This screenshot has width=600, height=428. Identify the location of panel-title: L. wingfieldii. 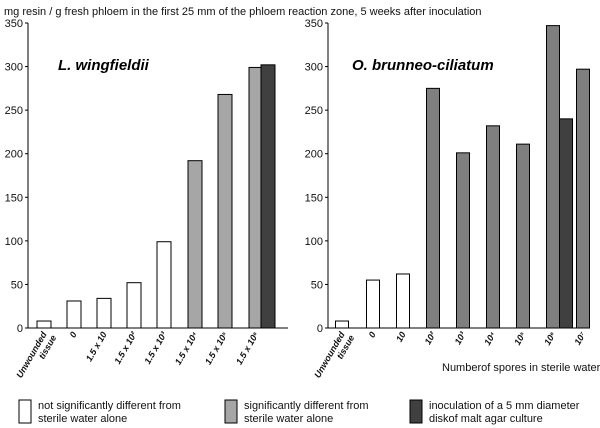
(104, 65).